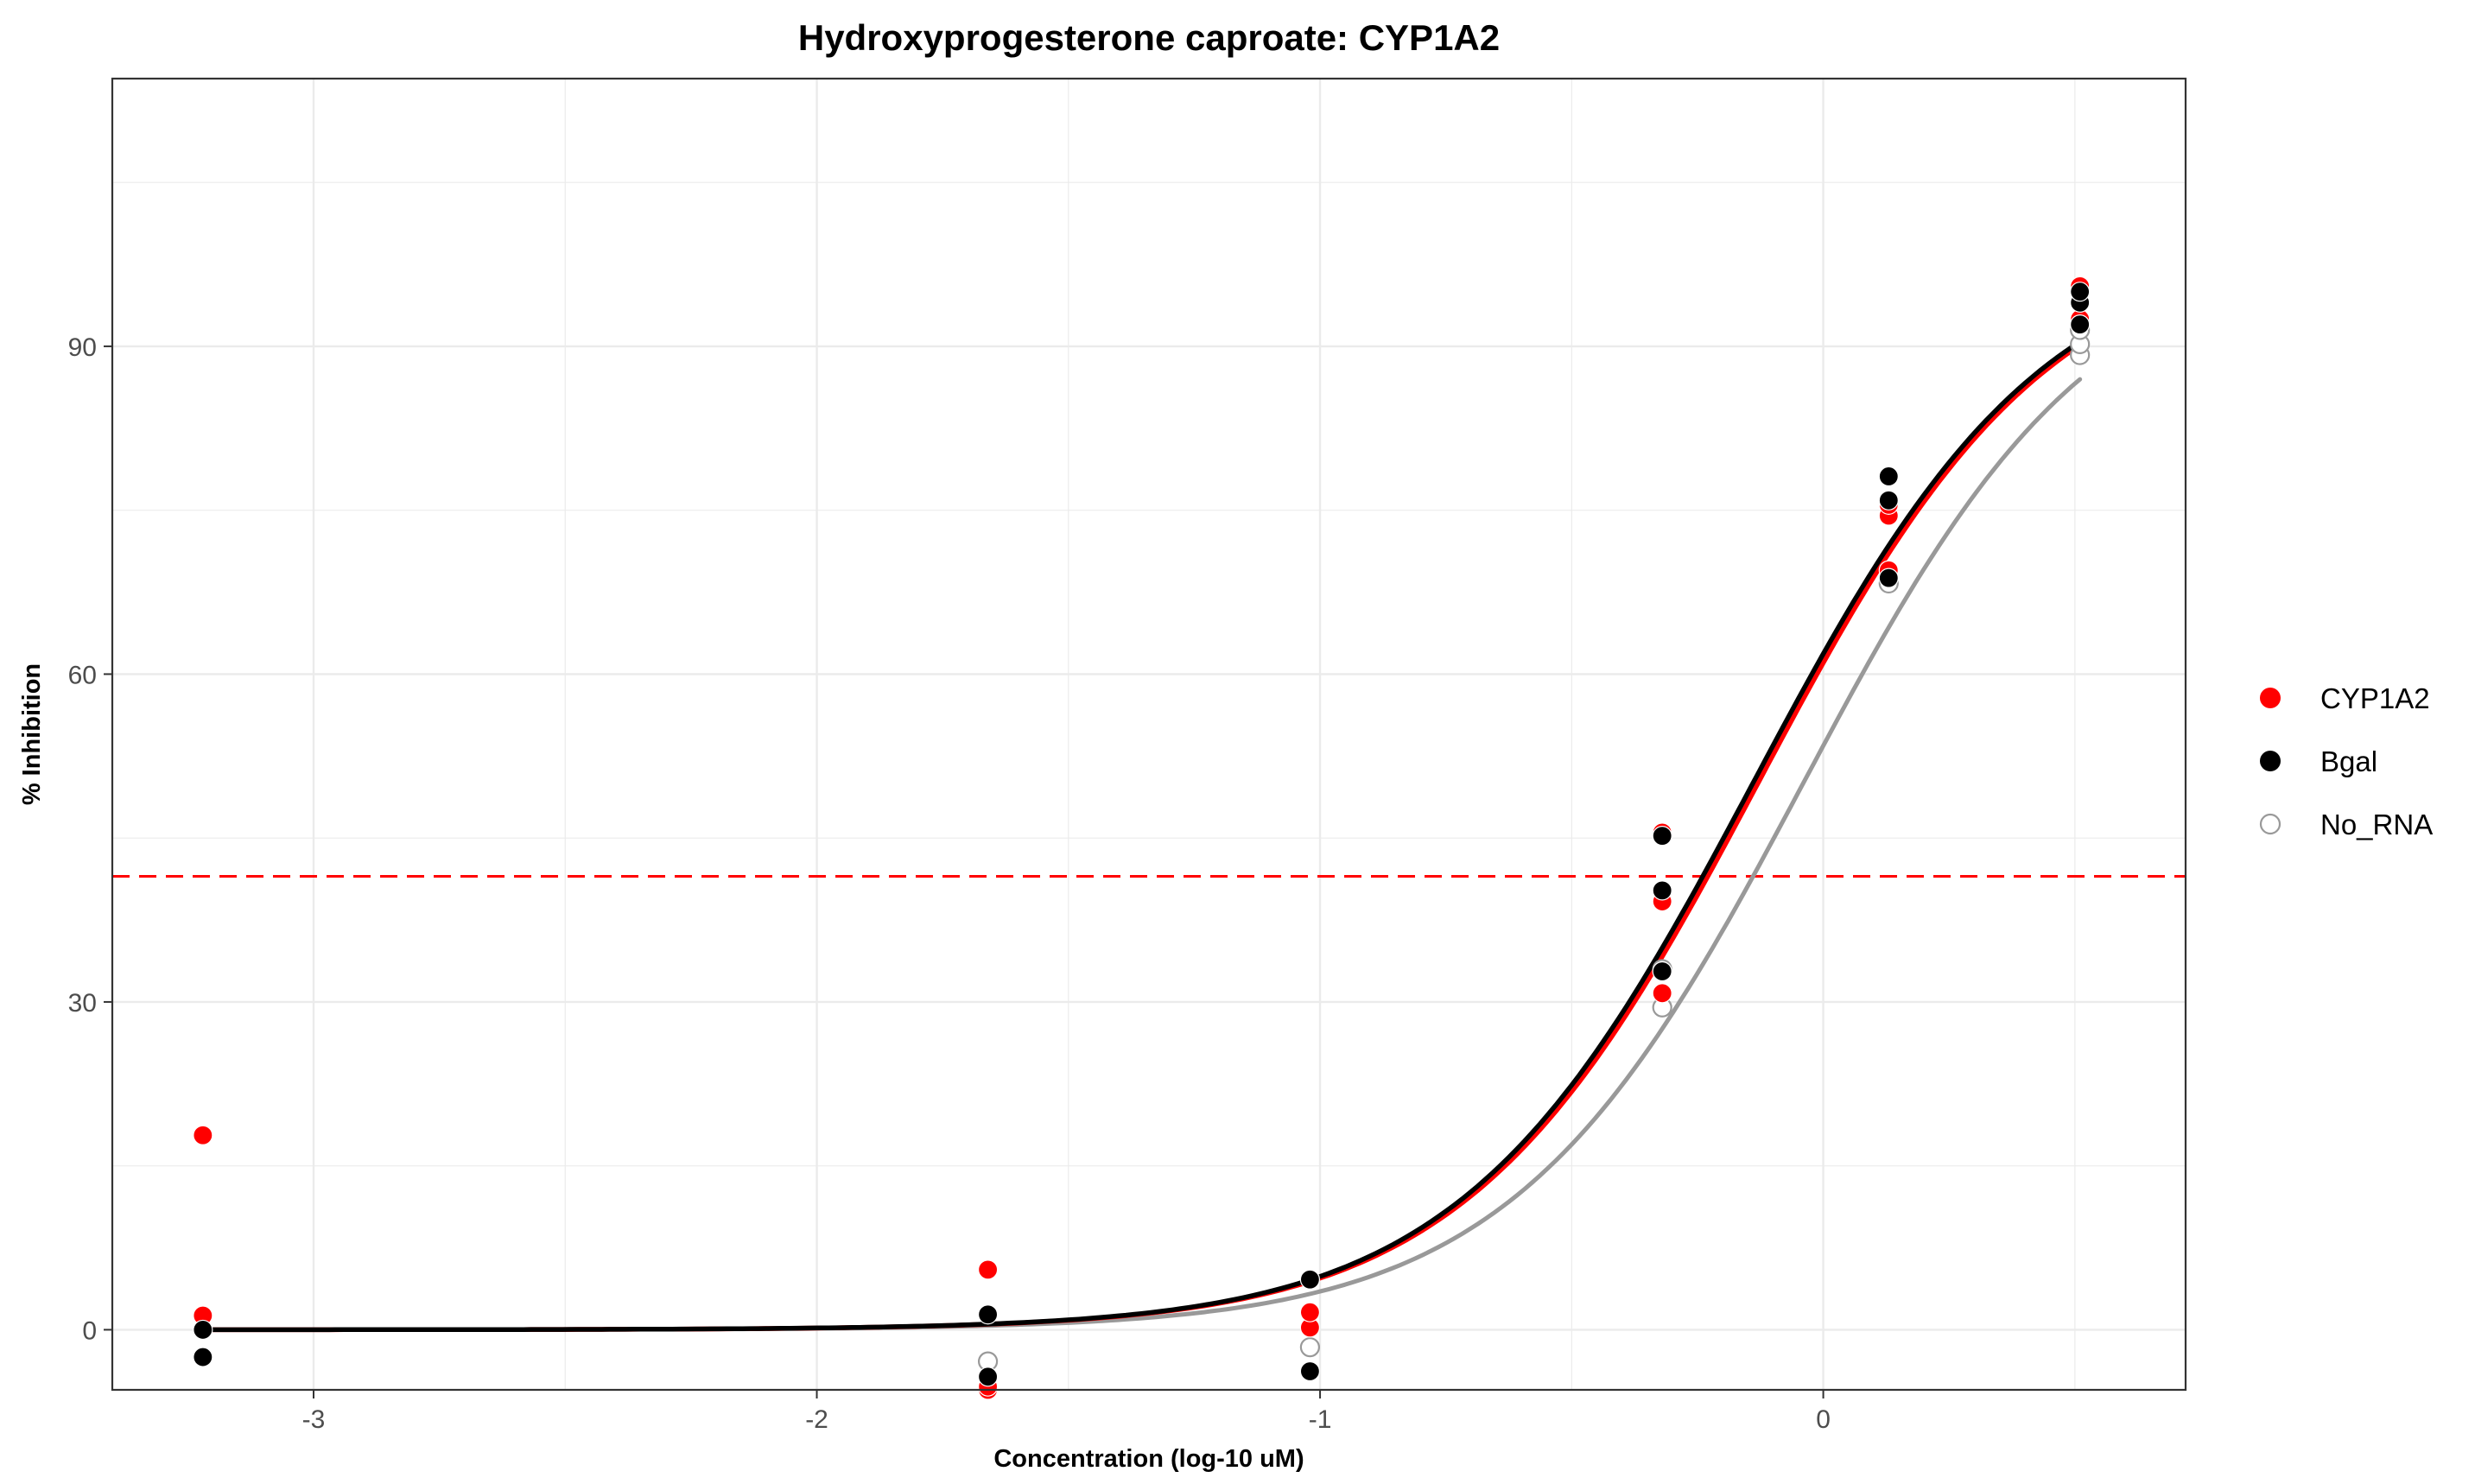 Image resolution: width=2475 pixels, height=1484 pixels. I want to click on legend-label-no-rna: No_RNA, so click(2376, 824).